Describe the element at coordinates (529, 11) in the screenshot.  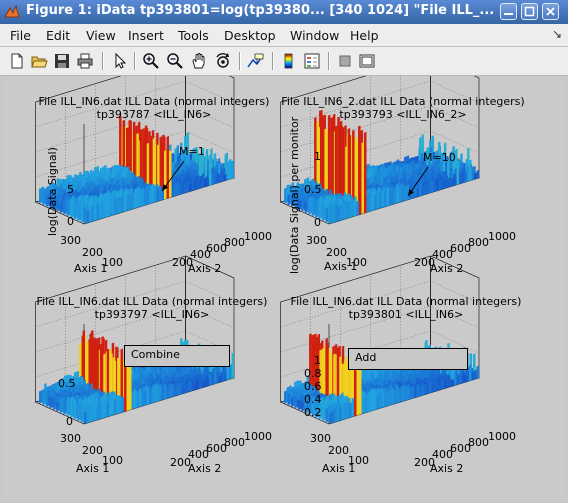
I see `maximize-button` at that location.